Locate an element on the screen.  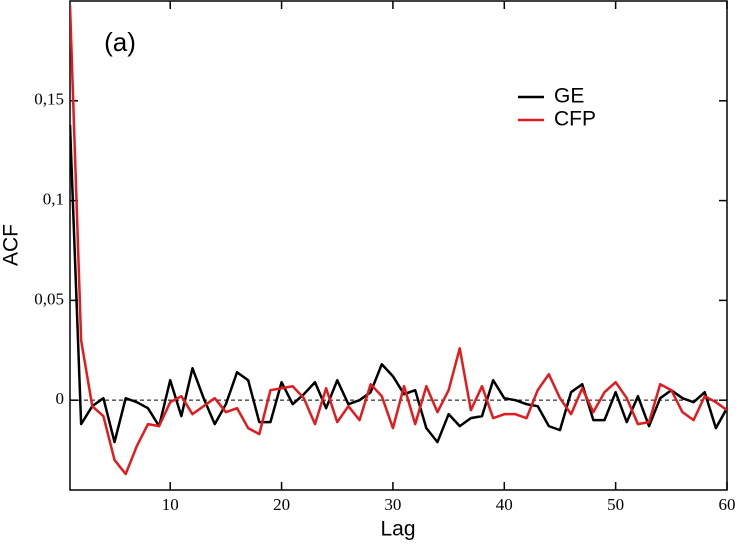
panel-label: (a) is located at coordinates (120, 42).